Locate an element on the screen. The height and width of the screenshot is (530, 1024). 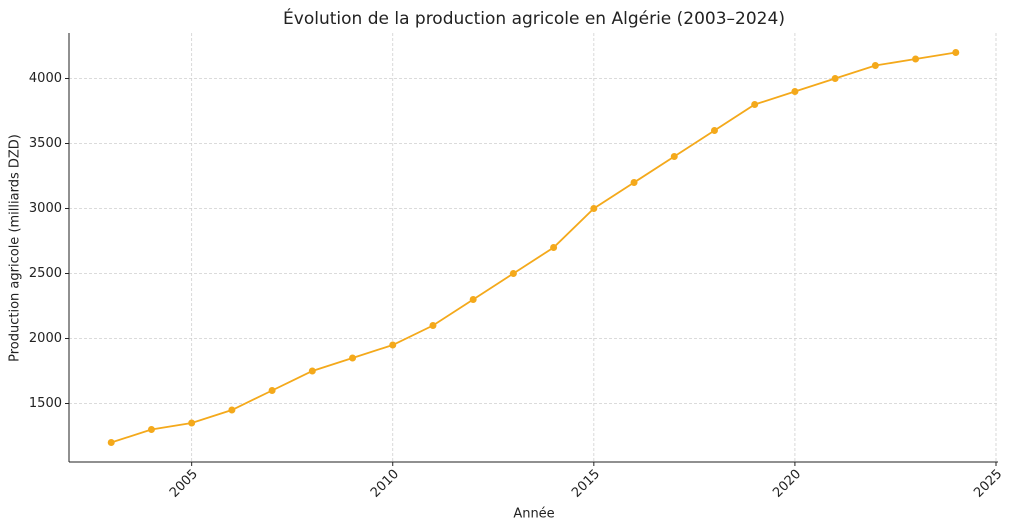
y-tick-label: 3000 is located at coordinates (45, 208).